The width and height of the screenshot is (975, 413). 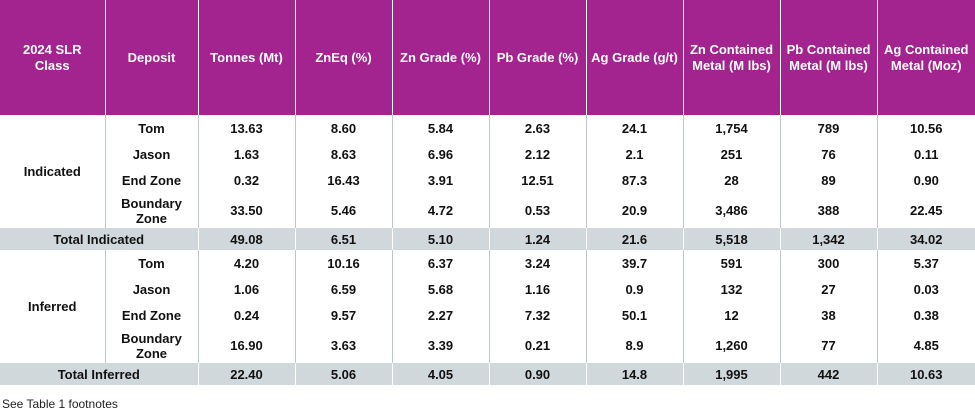 I want to click on cell-pb-metal: 388, so click(x=829, y=210).